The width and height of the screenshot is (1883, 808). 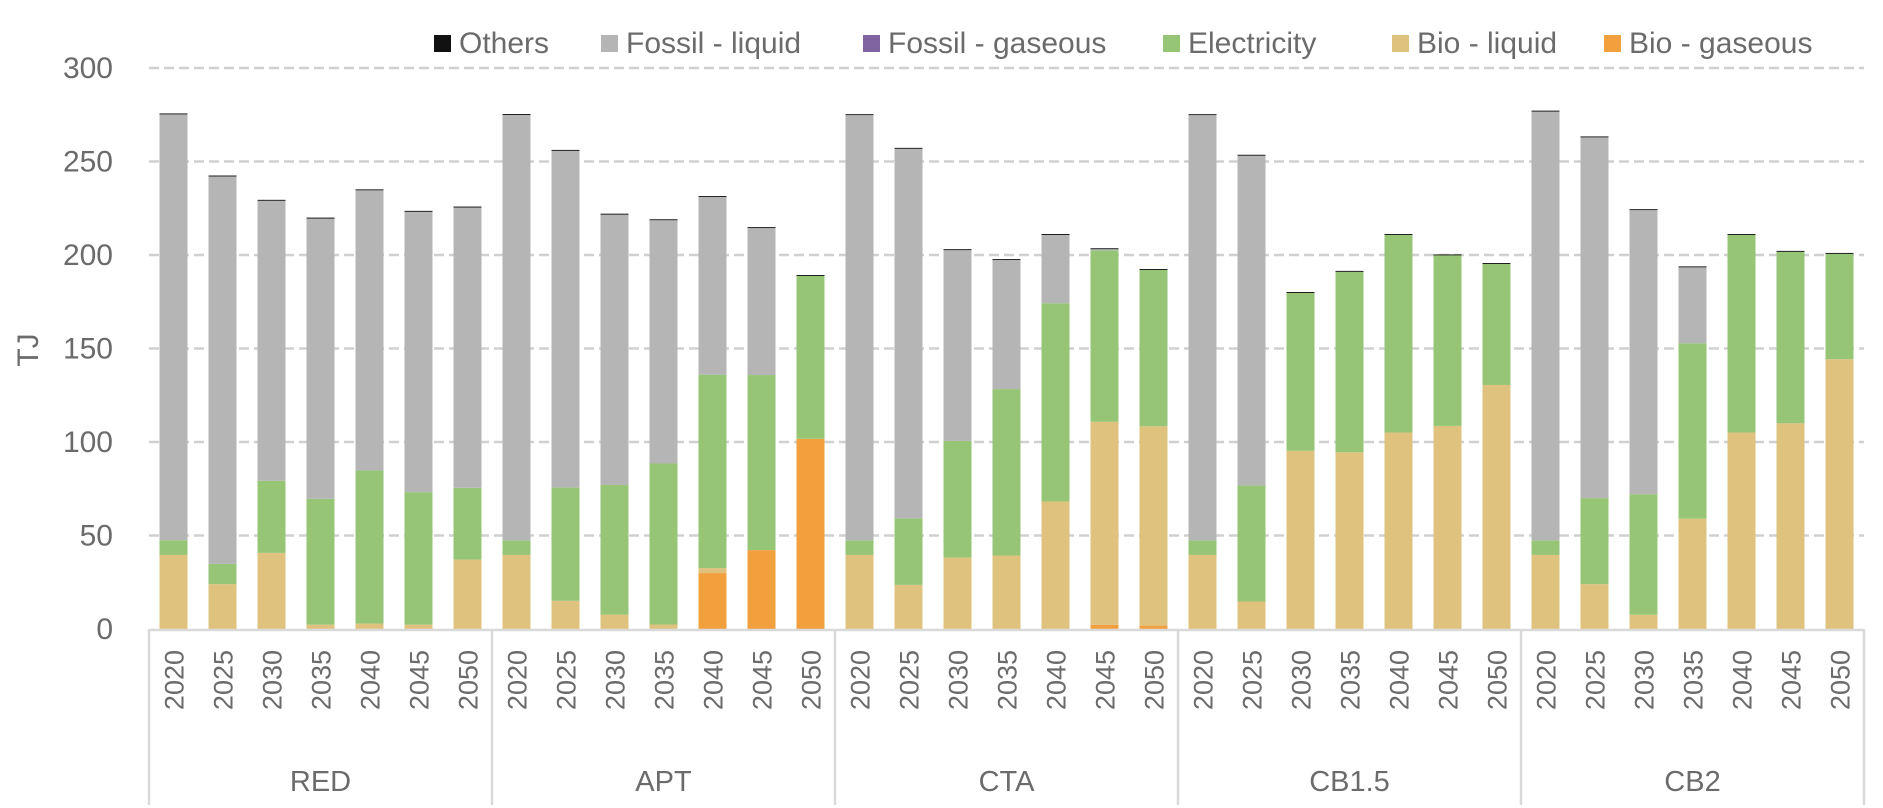 What do you see at coordinates (1692, 782) in the screenshot?
I see `group-label: CB2` at bounding box center [1692, 782].